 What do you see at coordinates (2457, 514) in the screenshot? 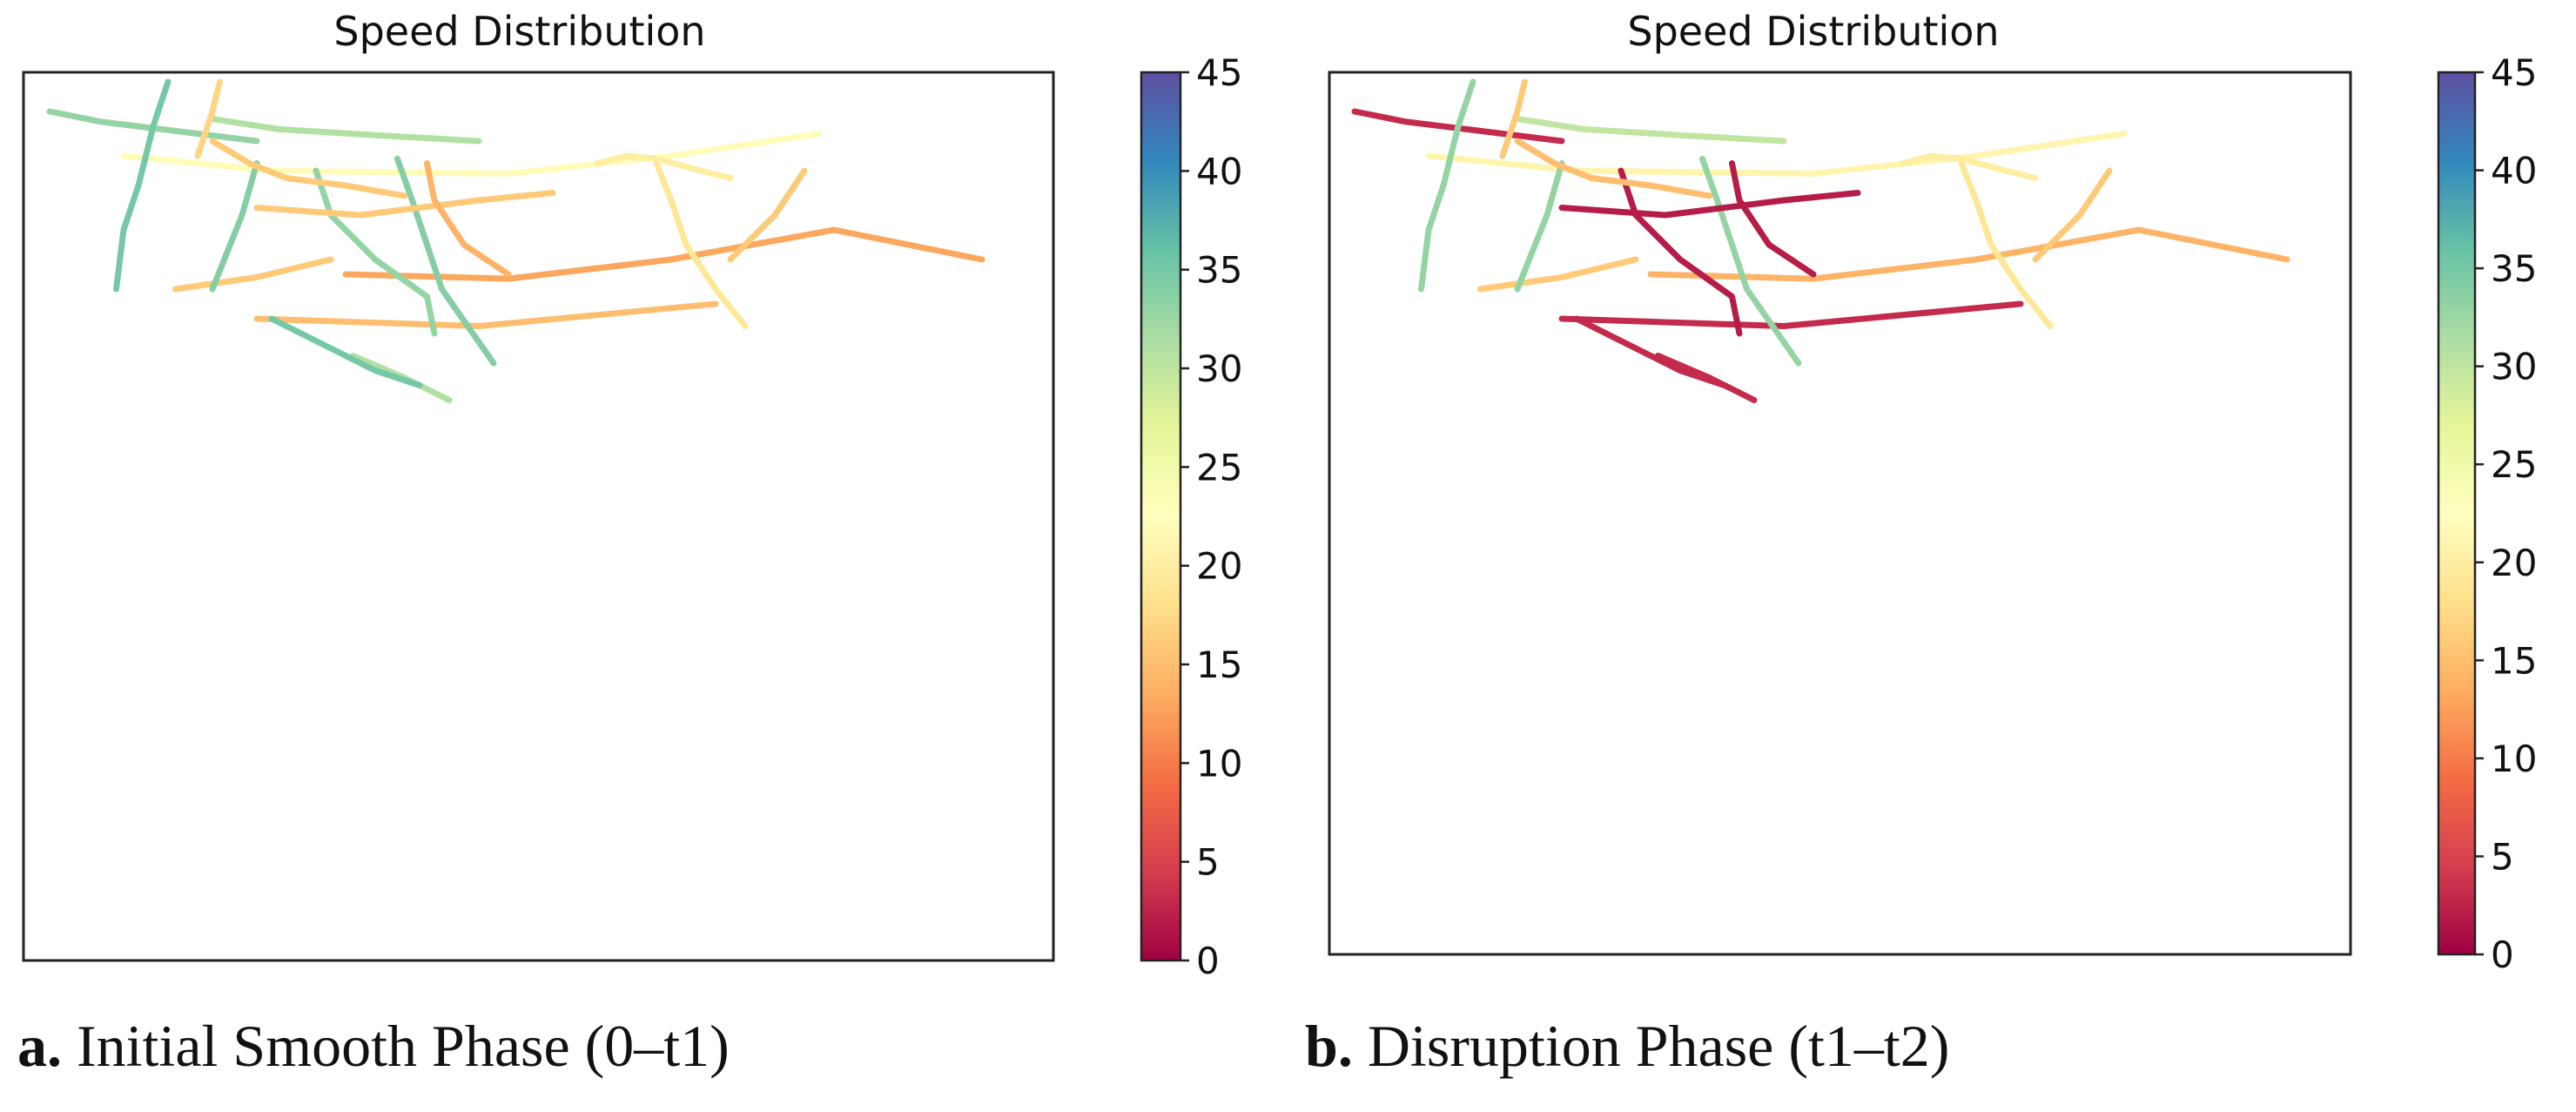
I see `colorbar-gradient-b` at bounding box center [2457, 514].